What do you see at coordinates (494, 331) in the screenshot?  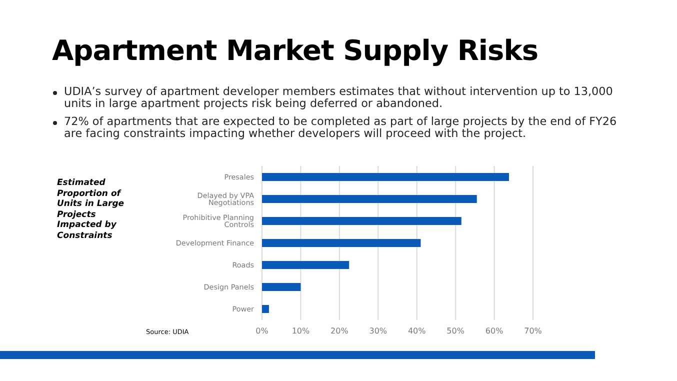 I see `x-tick-label: 60%` at bounding box center [494, 331].